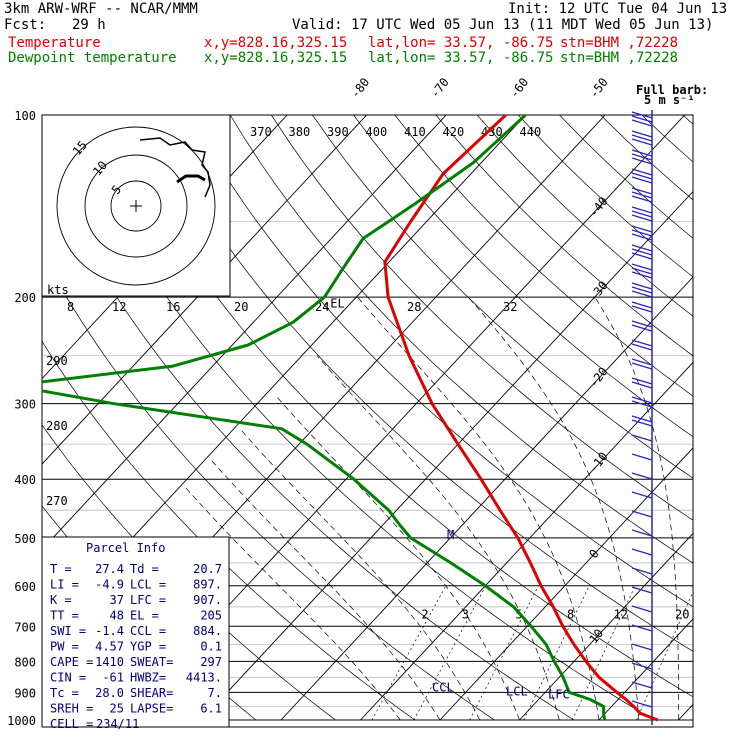  Describe the element at coordinates (450, 535) in the screenshot. I see `annotation-m: M` at that location.